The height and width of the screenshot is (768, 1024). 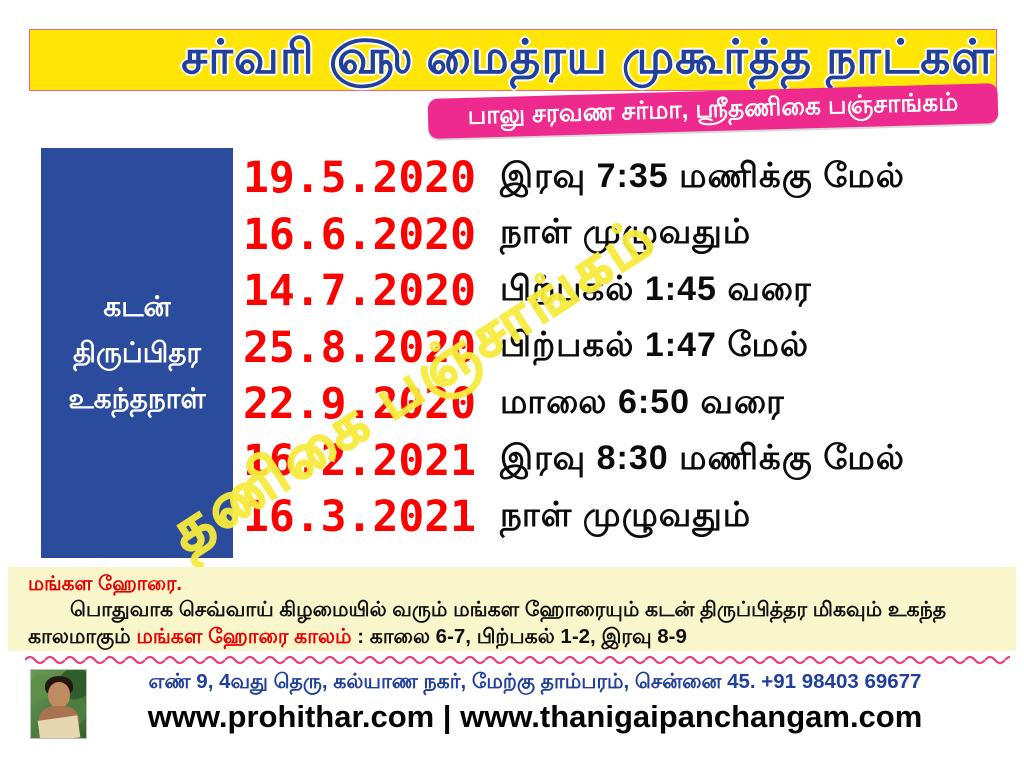 I want to click on table-row: 19.5.2020 இரவு 7:35 மணிக்கு மேல், so click(x=623, y=178).